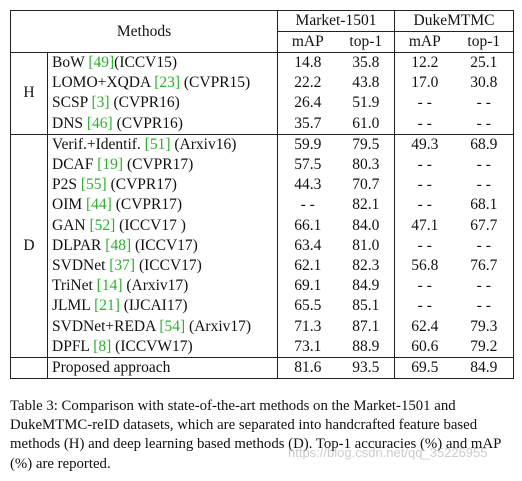  What do you see at coordinates (307, 42) in the screenshot?
I see `market-map-header: mAP` at bounding box center [307, 42].